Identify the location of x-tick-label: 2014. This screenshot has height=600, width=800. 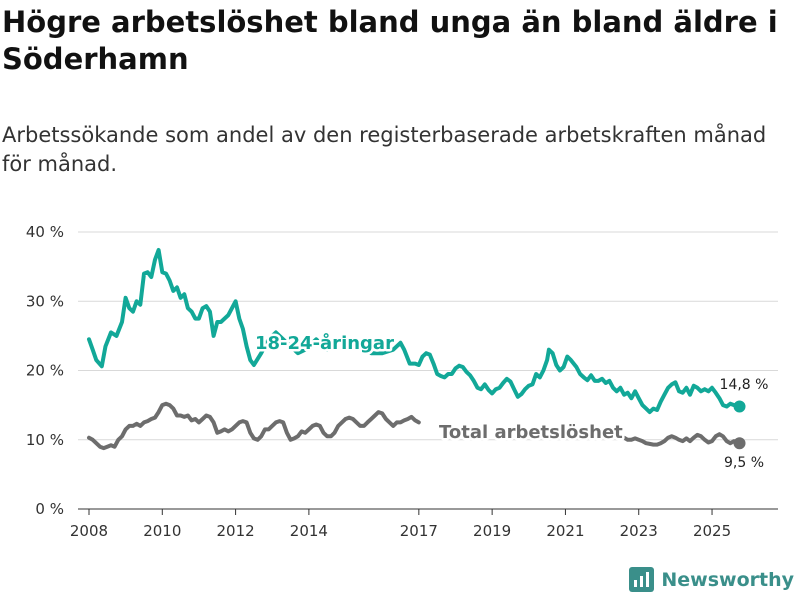
(309, 531).